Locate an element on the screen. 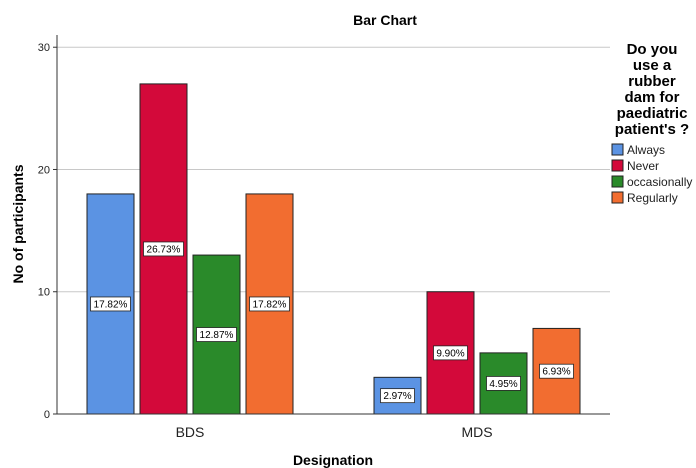  data-label: 9.90% is located at coordinates (450, 353).